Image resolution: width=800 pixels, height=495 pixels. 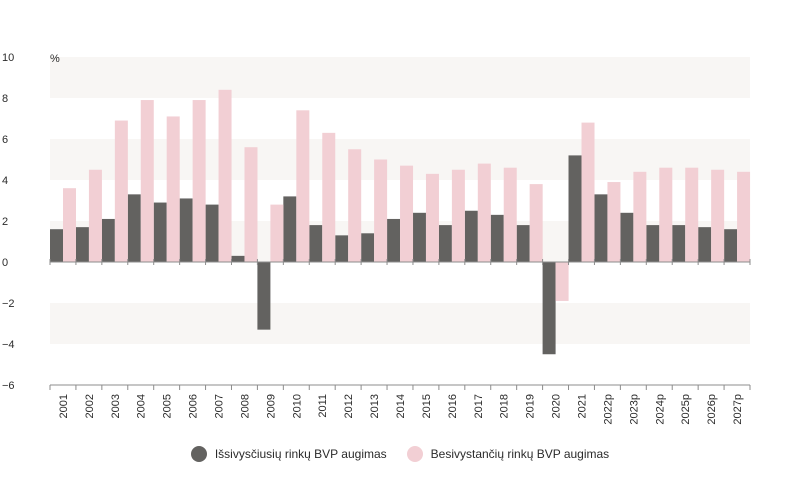 I want to click on x-tick-label: 2027p, so click(x=738, y=409).